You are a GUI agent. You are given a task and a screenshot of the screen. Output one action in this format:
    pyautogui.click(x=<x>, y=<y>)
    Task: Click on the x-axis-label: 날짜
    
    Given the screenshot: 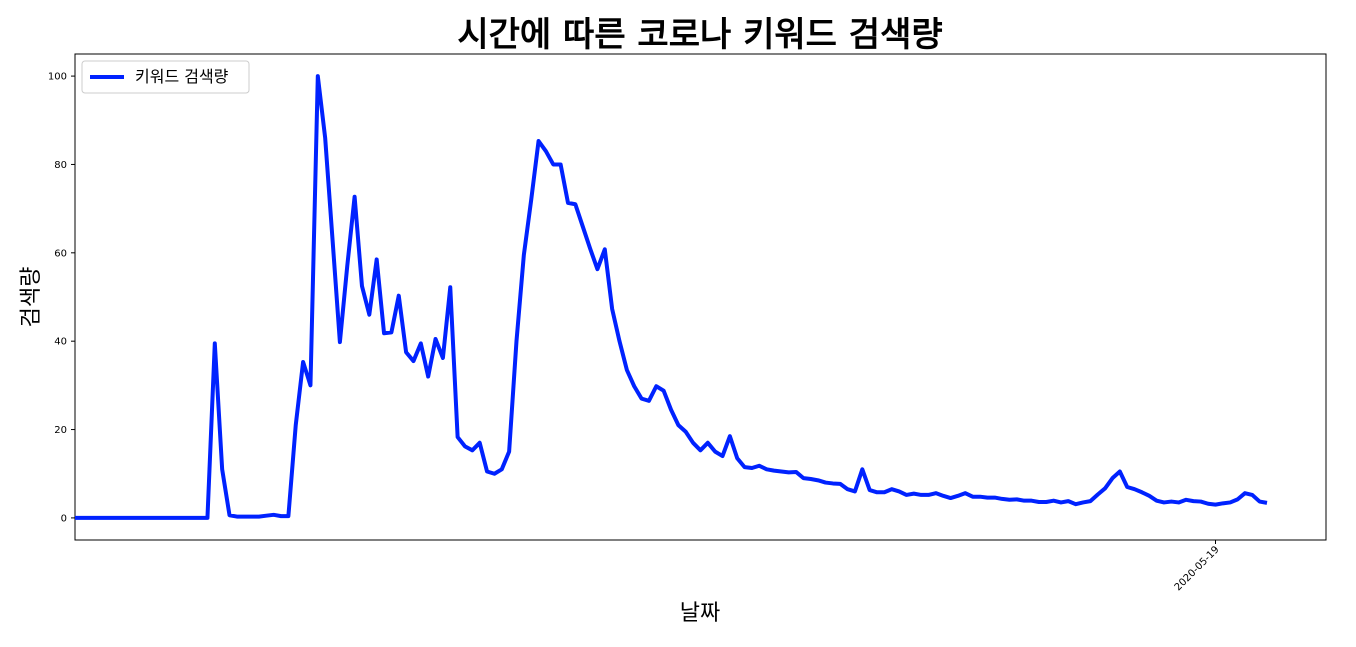 What is the action you would take?
    pyautogui.click(x=700, y=613)
    